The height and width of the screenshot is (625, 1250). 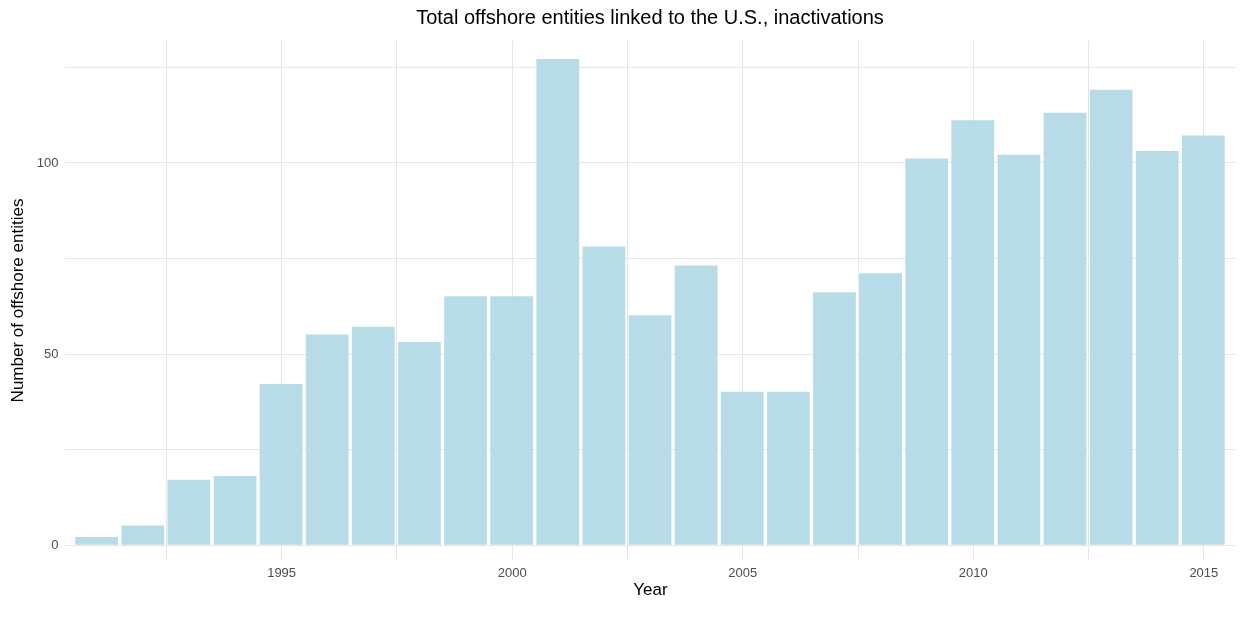 What do you see at coordinates (17, 300) in the screenshot?
I see `y-axis-title: Number of offshore entities` at bounding box center [17, 300].